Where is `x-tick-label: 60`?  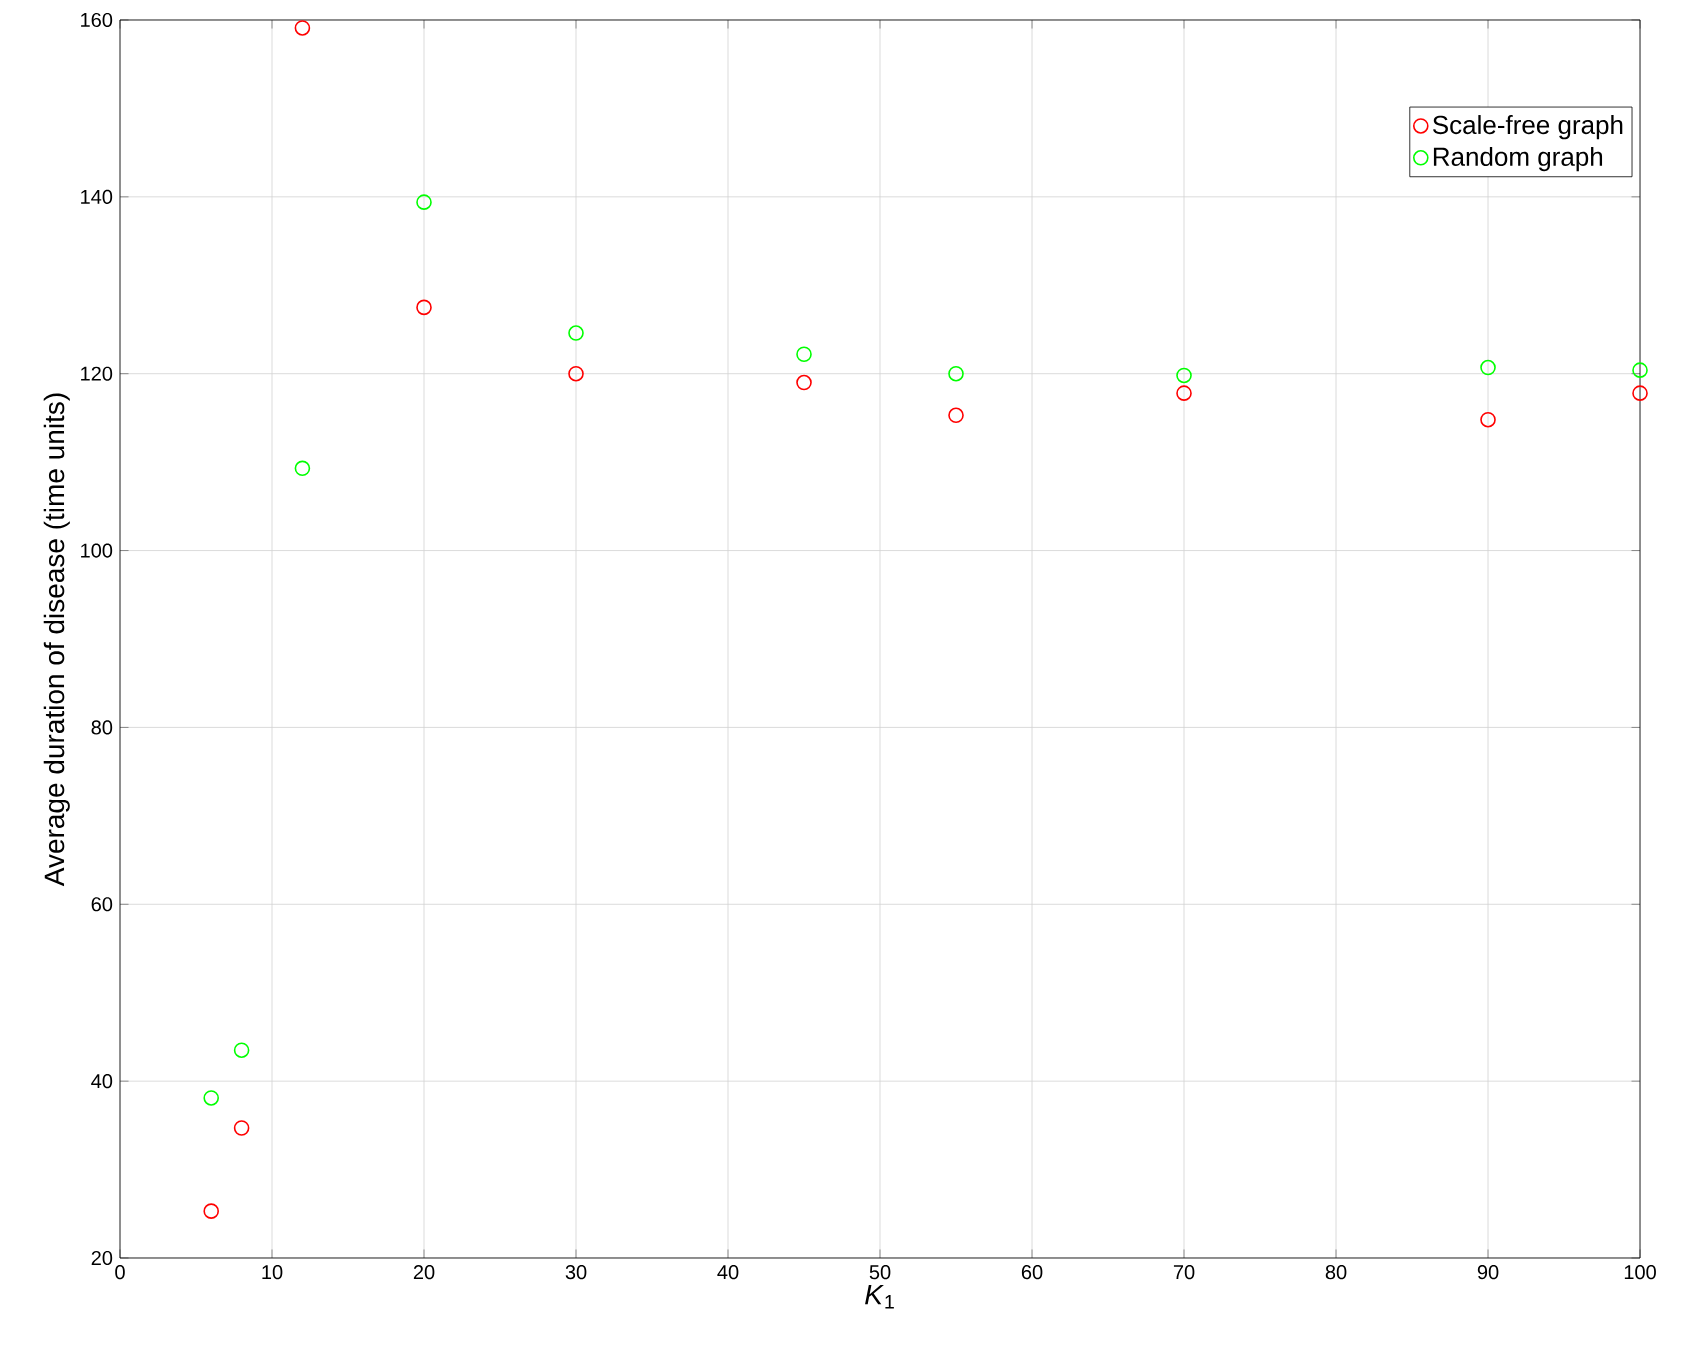
x-tick-label: 60 is located at coordinates (1032, 1272).